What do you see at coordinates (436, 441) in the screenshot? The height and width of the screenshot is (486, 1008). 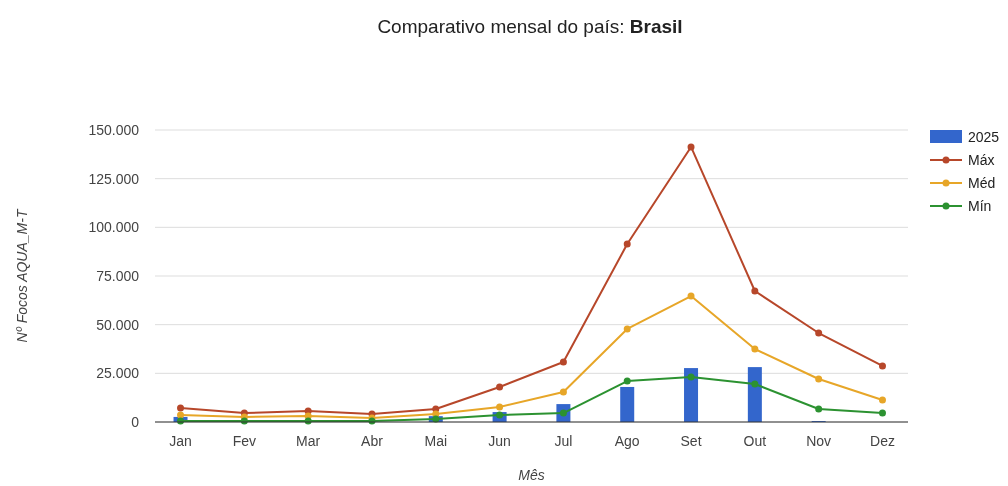 I see `x-tick-label: Mai` at bounding box center [436, 441].